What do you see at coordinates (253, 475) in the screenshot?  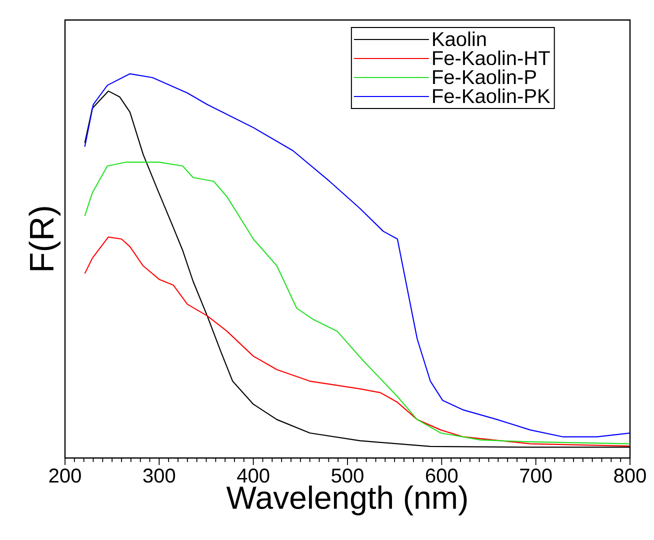 I see `x-tick-label: 400` at bounding box center [253, 475].